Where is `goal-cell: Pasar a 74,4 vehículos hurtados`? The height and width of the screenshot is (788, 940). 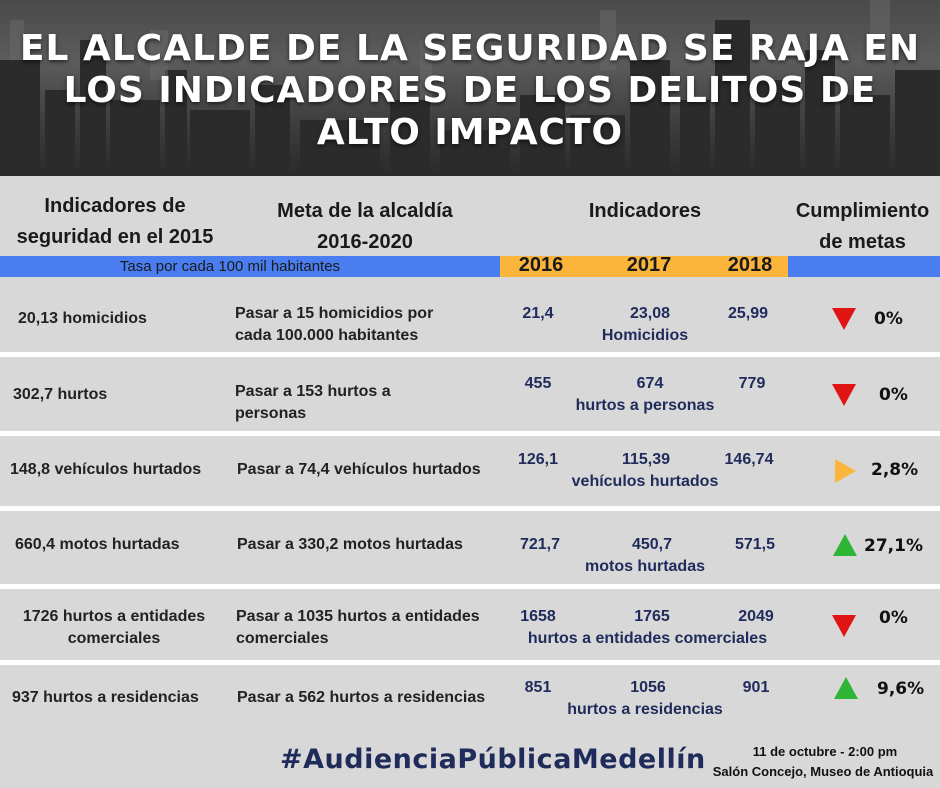
goal-cell: Pasar a 74,4 vehículos hurtados is located at coordinates (359, 470).